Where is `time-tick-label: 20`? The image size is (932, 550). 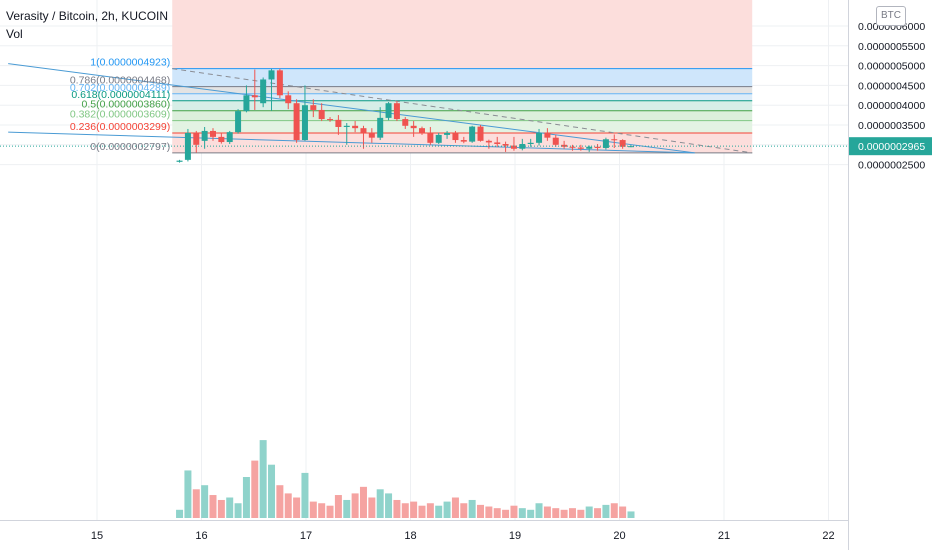 time-tick-label: 20 is located at coordinates (619, 536).